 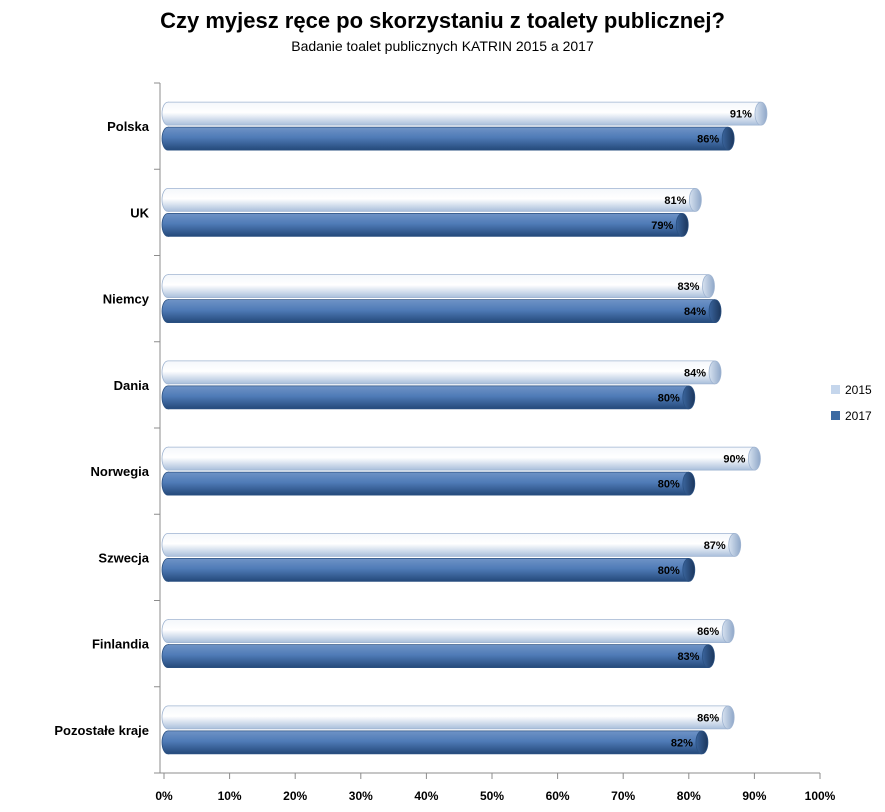 I want to click on category-label: Niemcy, so click(x=126, y=299).